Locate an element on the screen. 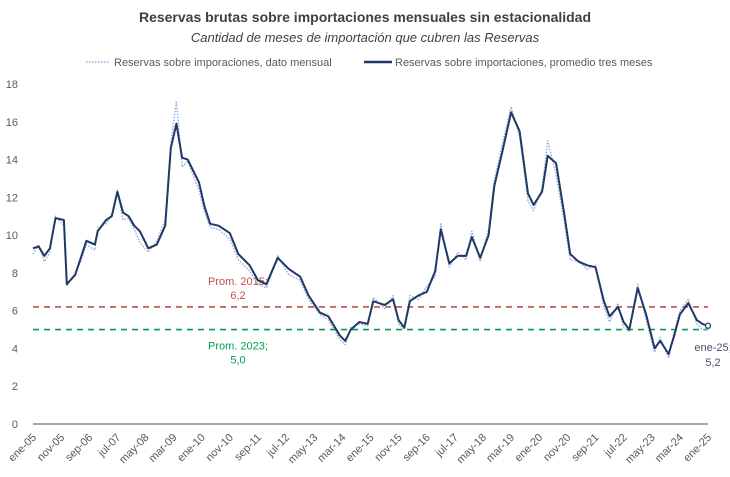  x-tick-label: may-08 is located at coordinates (134, 449).